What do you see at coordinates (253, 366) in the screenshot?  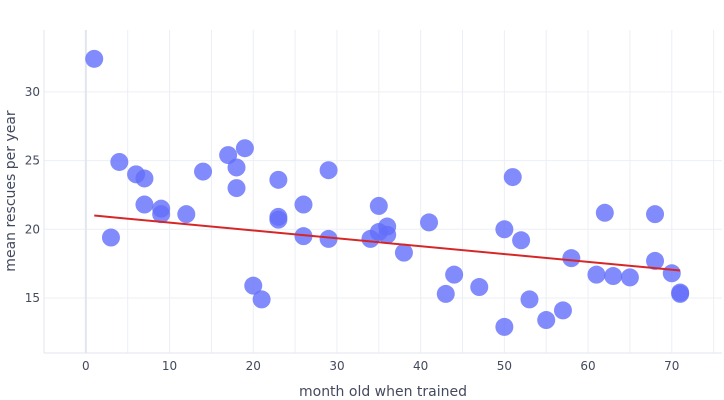 I see `x-tick-label: 20` at bounding box center [253, 366].